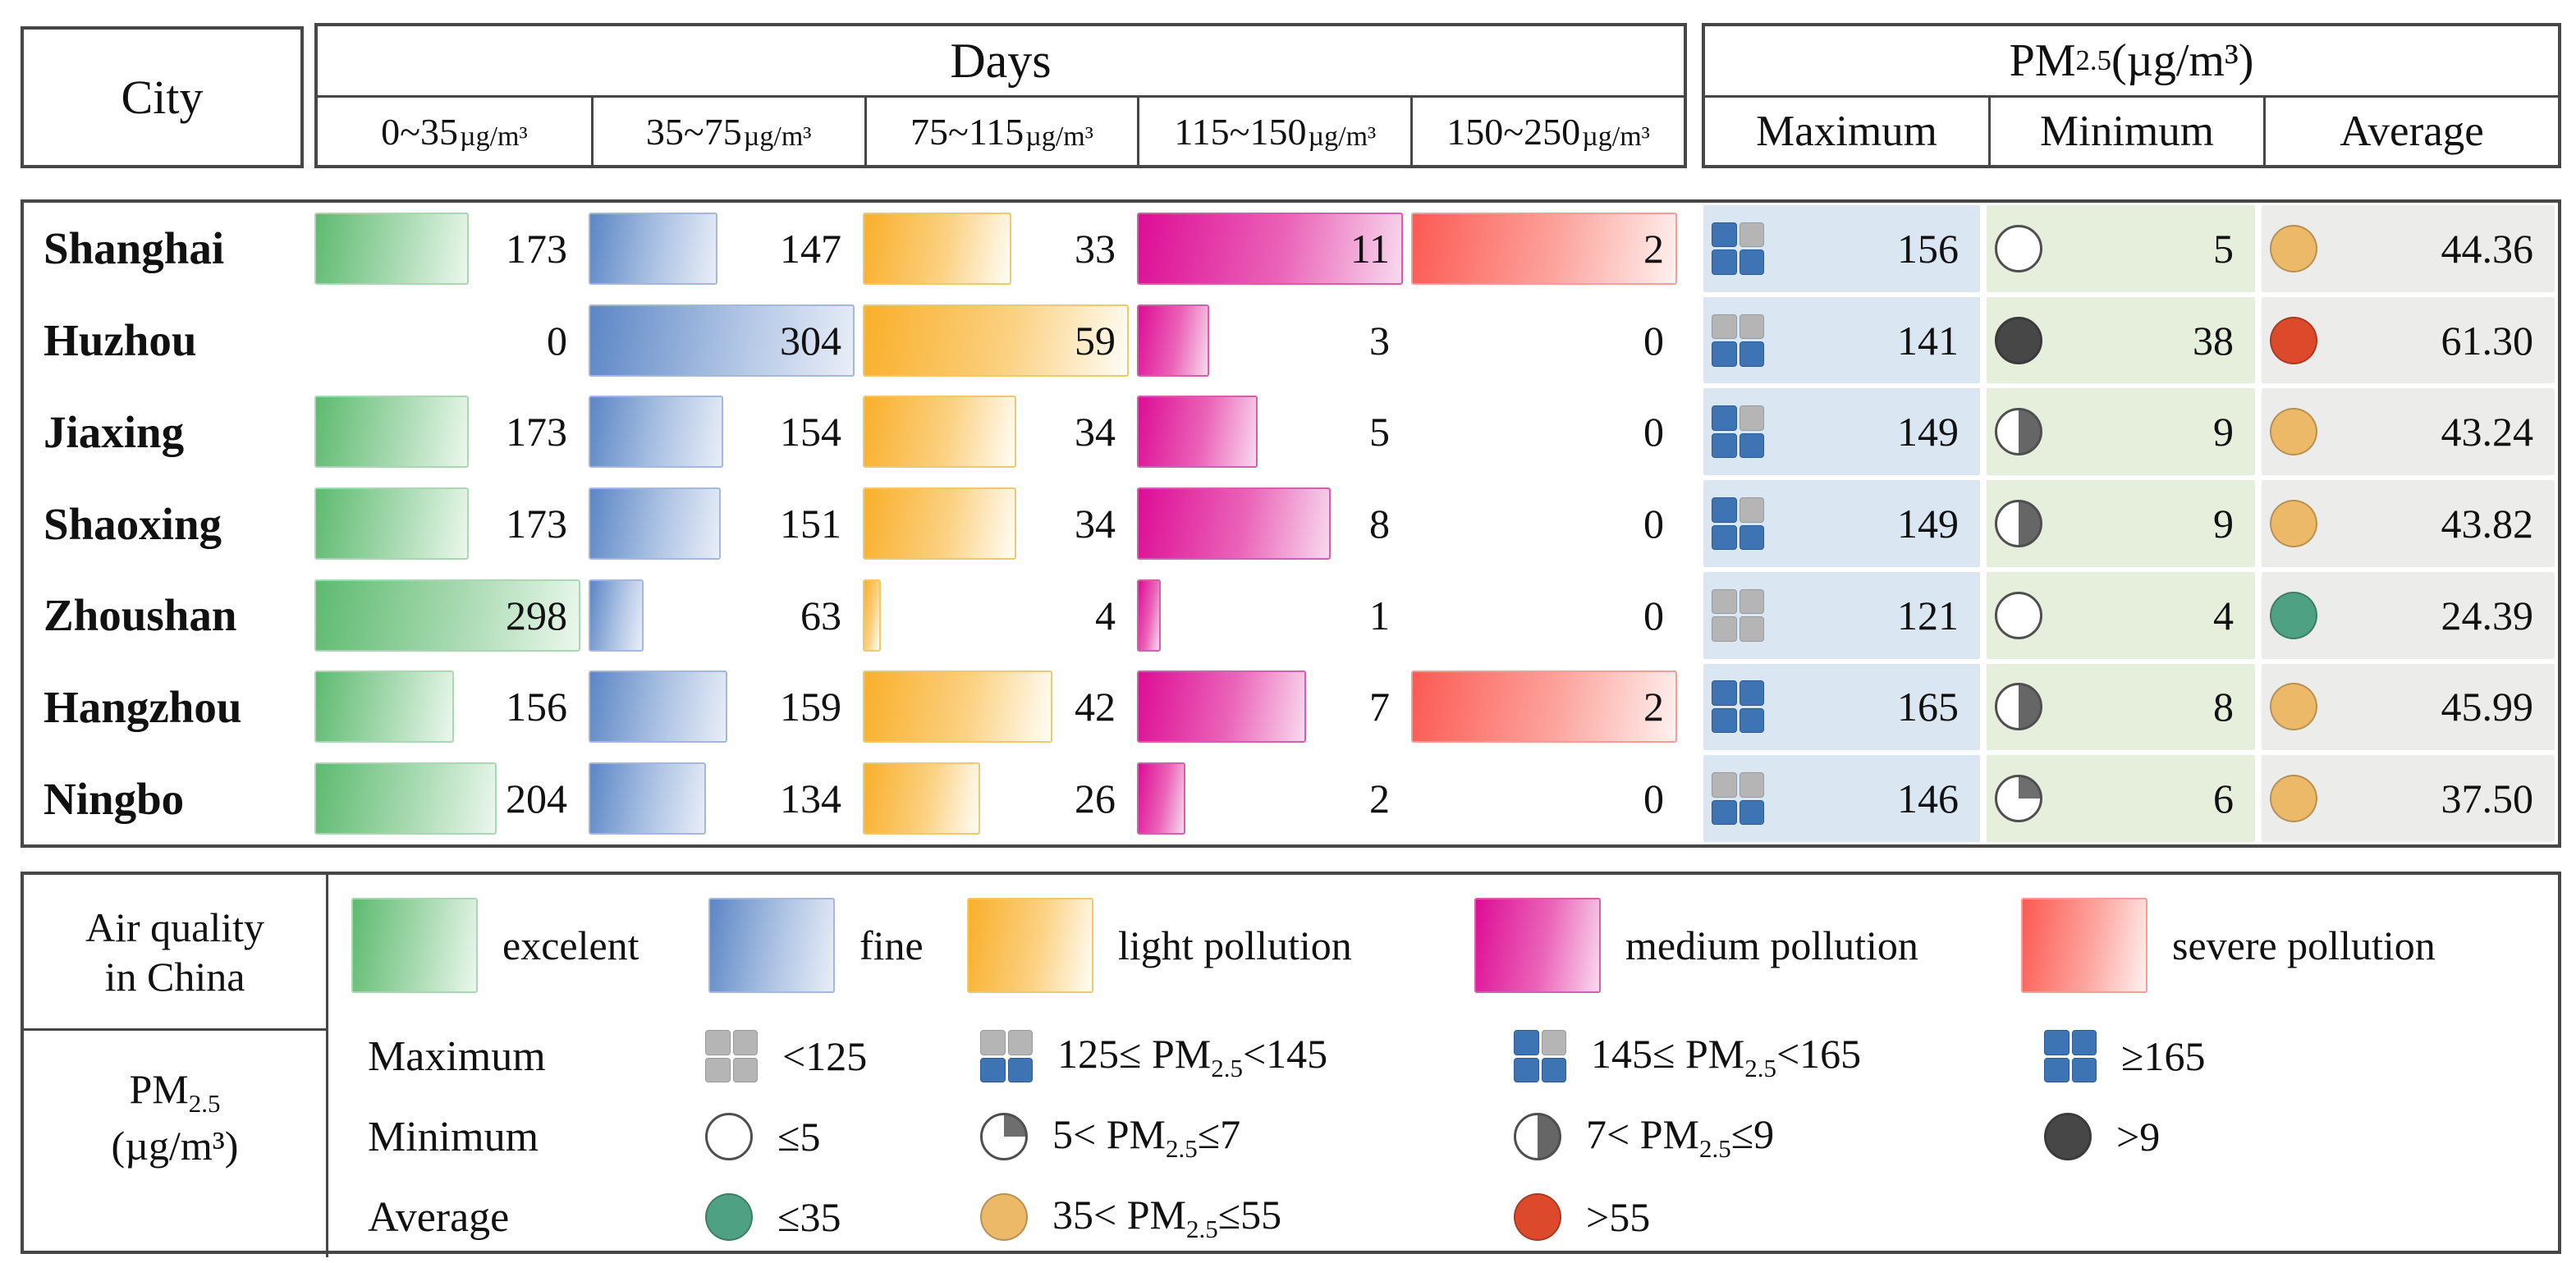 The image size is (2576, 1263). I want to click on days-value: 173, so click(536, 524).